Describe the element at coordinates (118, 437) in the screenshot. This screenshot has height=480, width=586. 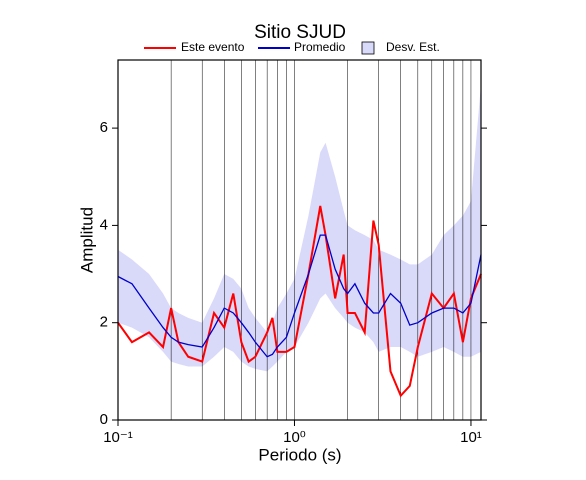
I see `x-tick-label: 10⁻¹` at that location.